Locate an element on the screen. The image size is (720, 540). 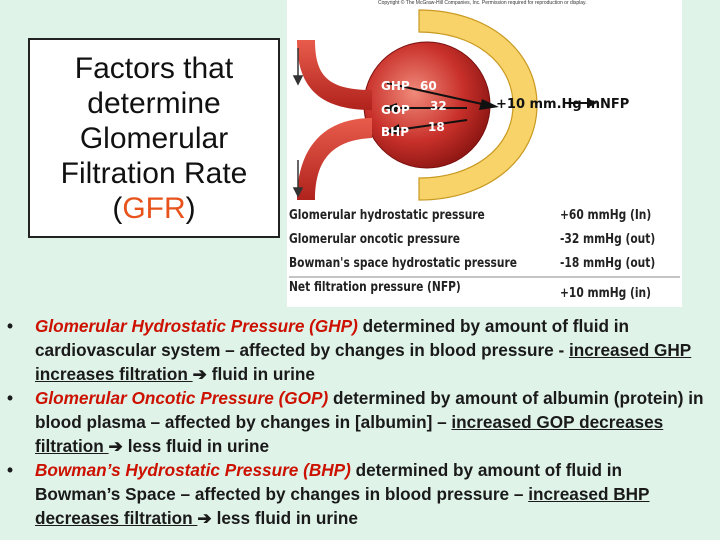
gop-arrow-icon is located at coordinates (425, 108).